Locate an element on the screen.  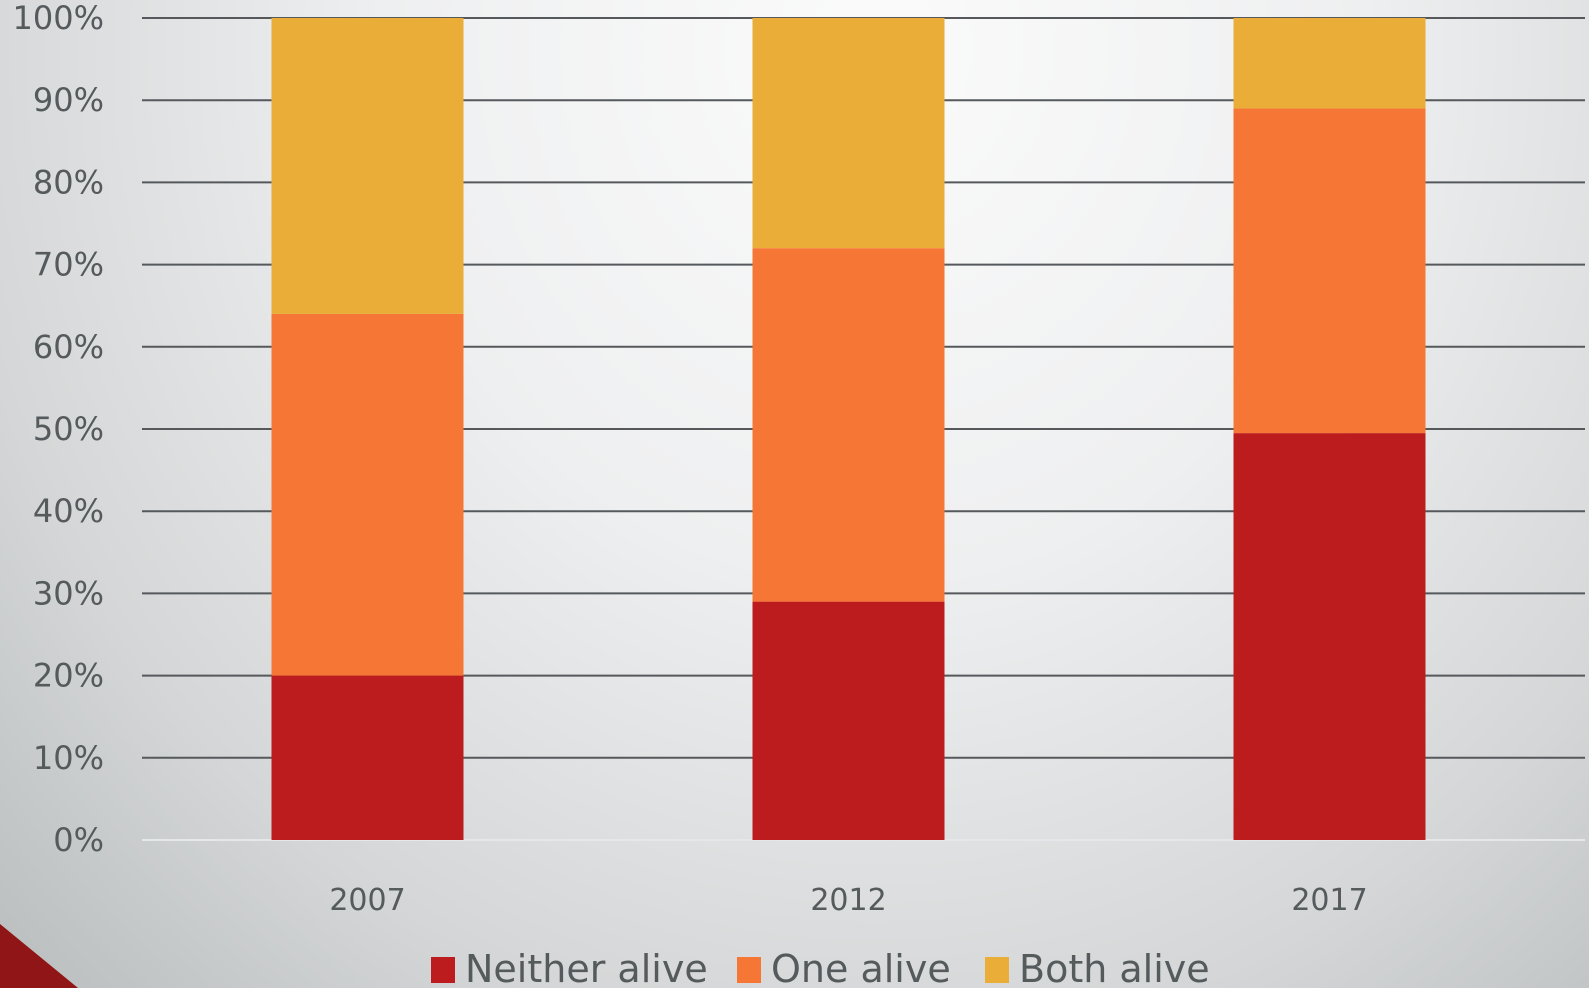
y-axis-tick-labels: 0% 10% 20% 30% 40% 50% 60% 70% 80% 90% 100% is located at coordinates (58, 429).